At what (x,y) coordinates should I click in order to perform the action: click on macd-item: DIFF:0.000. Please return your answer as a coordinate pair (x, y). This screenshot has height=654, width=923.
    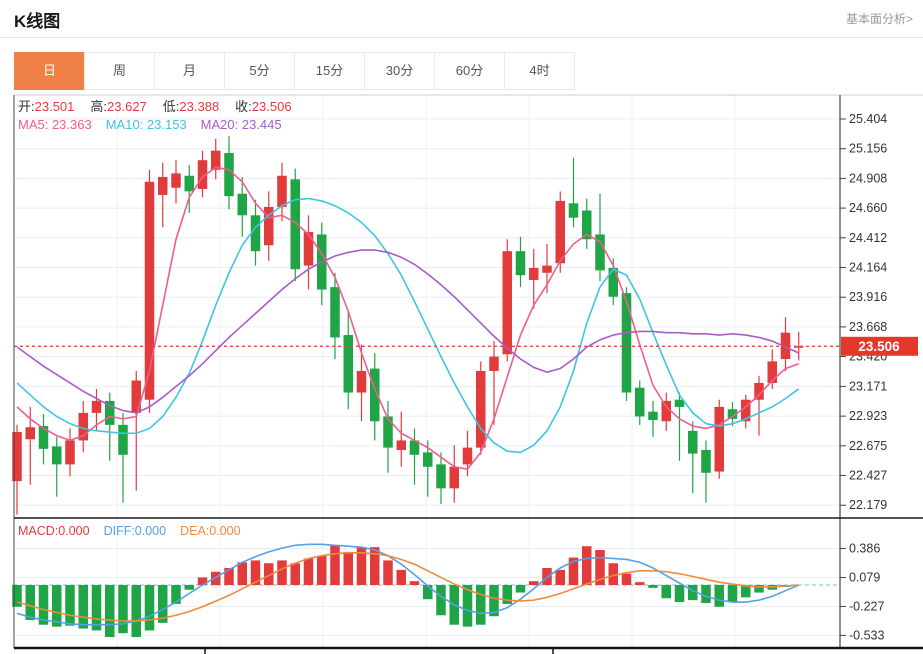
    Looking at the image, I should click on (135, 531).